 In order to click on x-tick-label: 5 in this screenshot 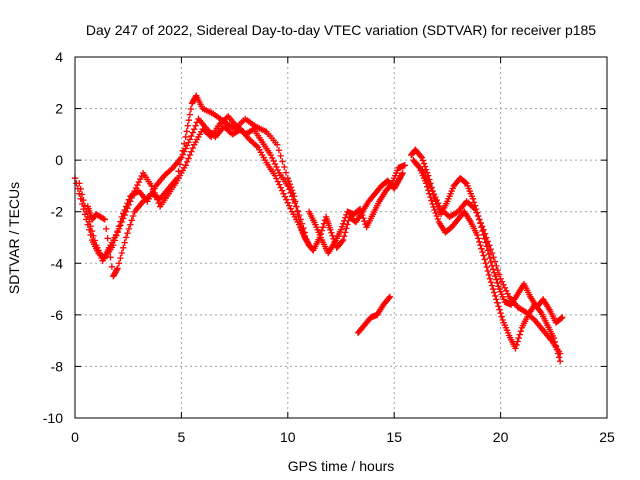, I will do `click(182, 437)`.